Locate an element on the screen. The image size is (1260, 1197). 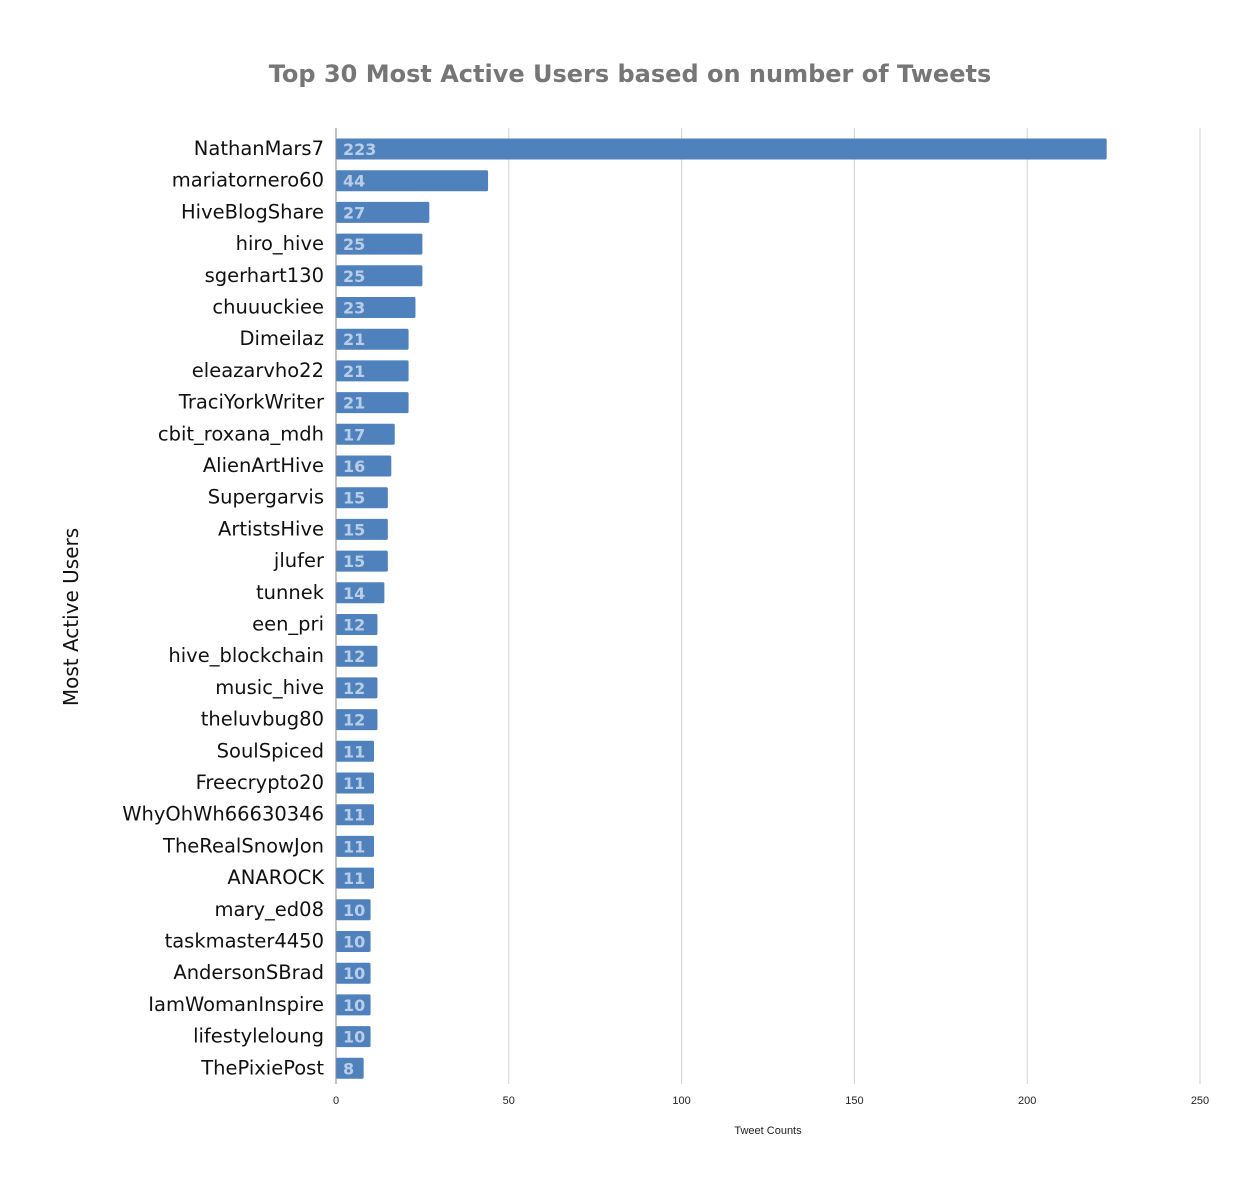
y-axis-label: Most Active Users is located at coordinates (71, 617).